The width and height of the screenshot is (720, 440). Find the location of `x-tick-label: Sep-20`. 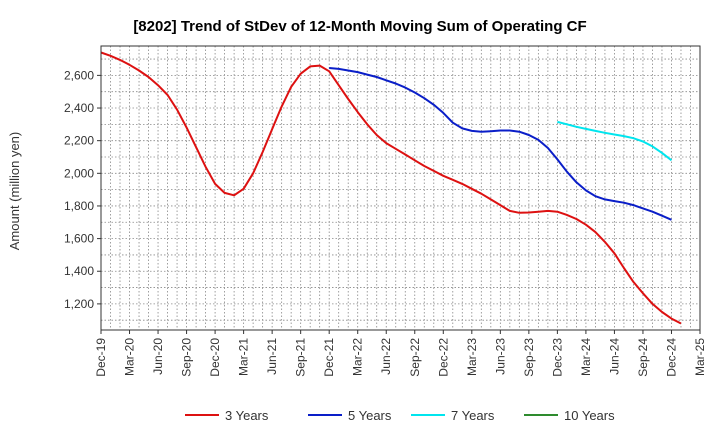

x-tick-label: Sep-20 is located at coordinates (187, 357).